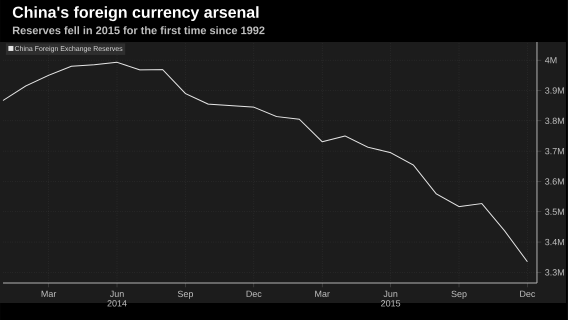 This screenshot has height=320, width=568. Describe the element at coordinates (554, 181) in the screenshot. I see `y-tick-label: 3.6M` at that location.